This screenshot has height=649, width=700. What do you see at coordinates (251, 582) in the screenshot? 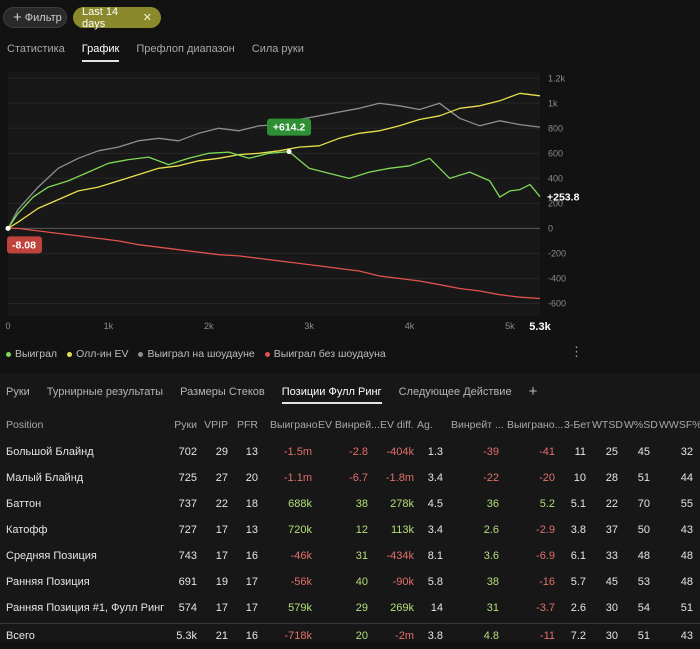
I see `cell-pfr: 17` at bounding box center [251, 582].